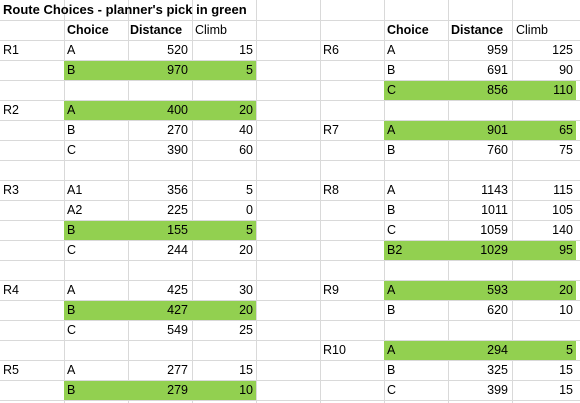 This screenshot has width=580, height=403. I want to click on distance-cell: 1011, so click(494, 210).